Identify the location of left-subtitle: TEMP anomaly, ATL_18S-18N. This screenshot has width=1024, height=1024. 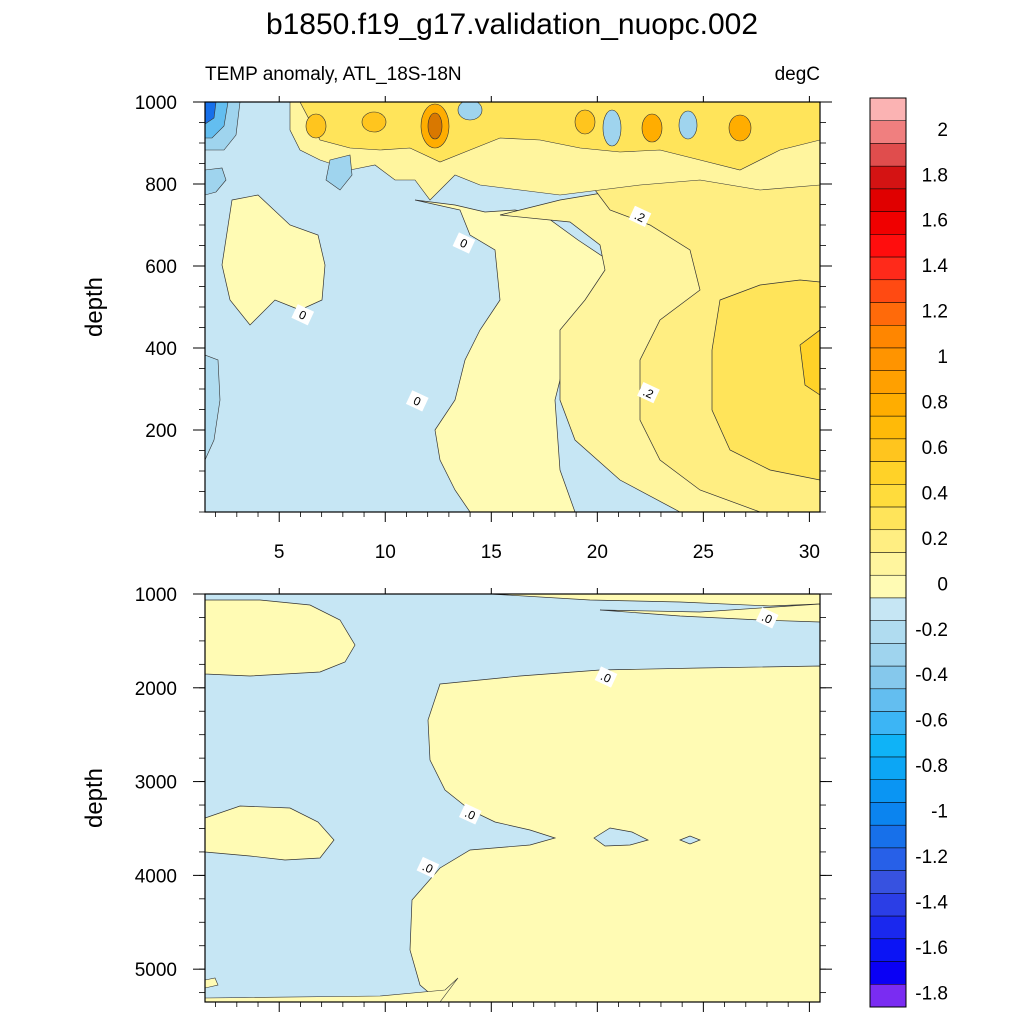
(333, 74).